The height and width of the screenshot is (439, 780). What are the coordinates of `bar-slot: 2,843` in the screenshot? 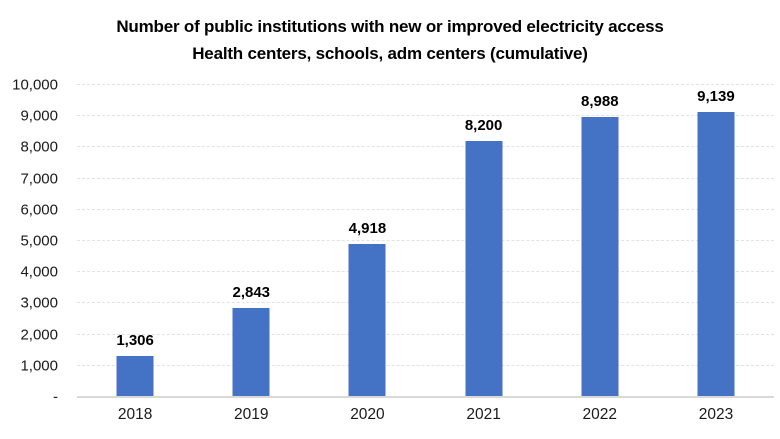 It's located at (251, 241).